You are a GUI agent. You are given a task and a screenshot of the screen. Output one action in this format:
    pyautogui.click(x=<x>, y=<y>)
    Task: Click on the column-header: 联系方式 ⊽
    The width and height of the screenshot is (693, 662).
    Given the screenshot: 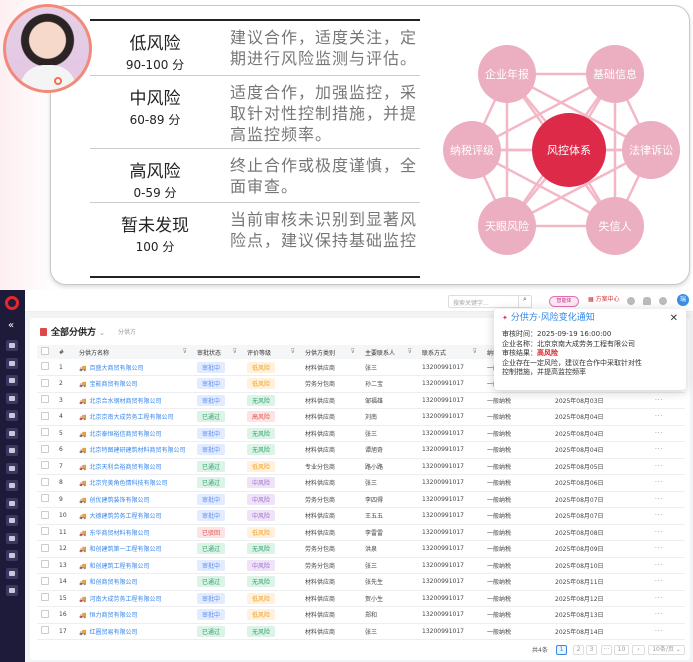 What is the action you would take?
    pyautogui.click(x=450, y=352)
    